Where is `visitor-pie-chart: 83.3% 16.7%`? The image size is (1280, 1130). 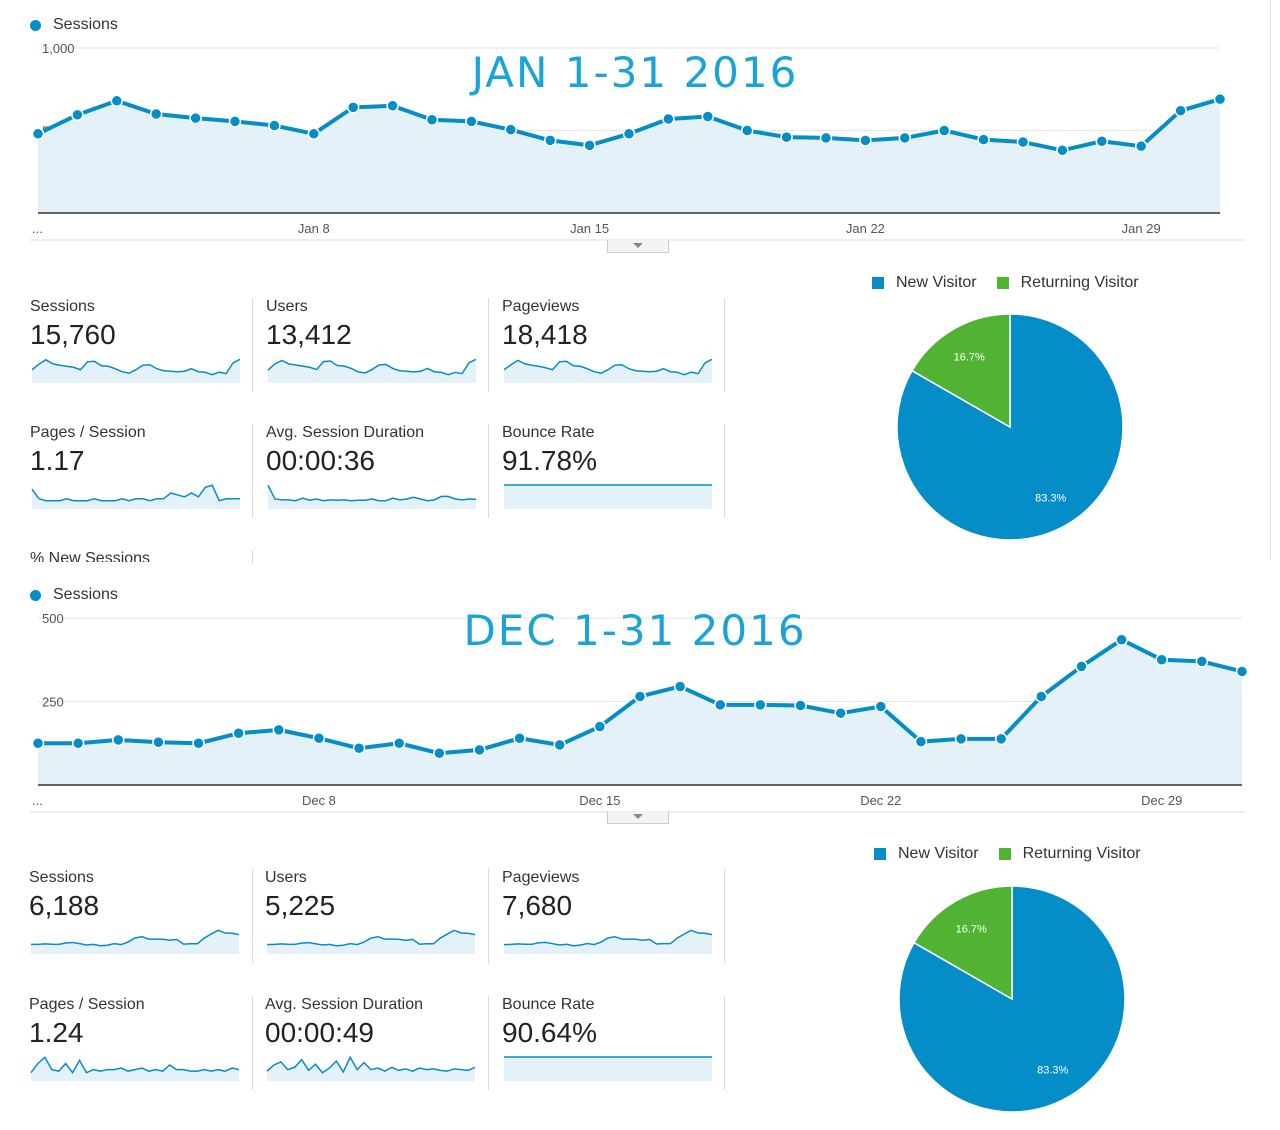 visitor-pie-chart: 83.3% 16.7% is located at coordinates (1010, 427).